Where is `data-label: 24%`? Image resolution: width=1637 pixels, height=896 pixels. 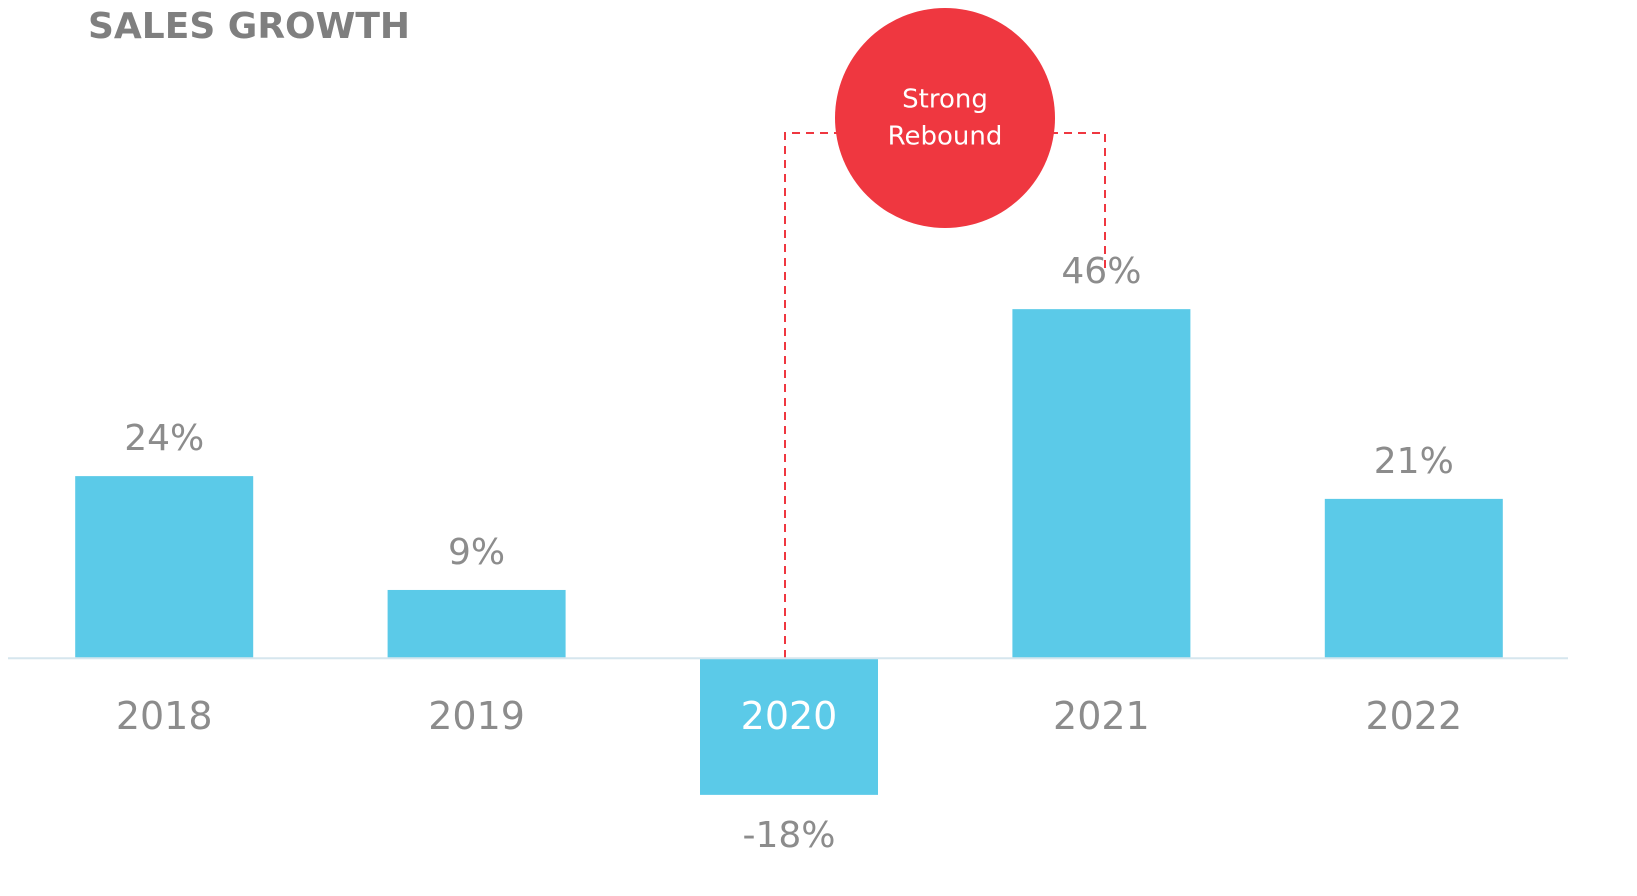 data-label: 24% is located at coordinates (164, 438).